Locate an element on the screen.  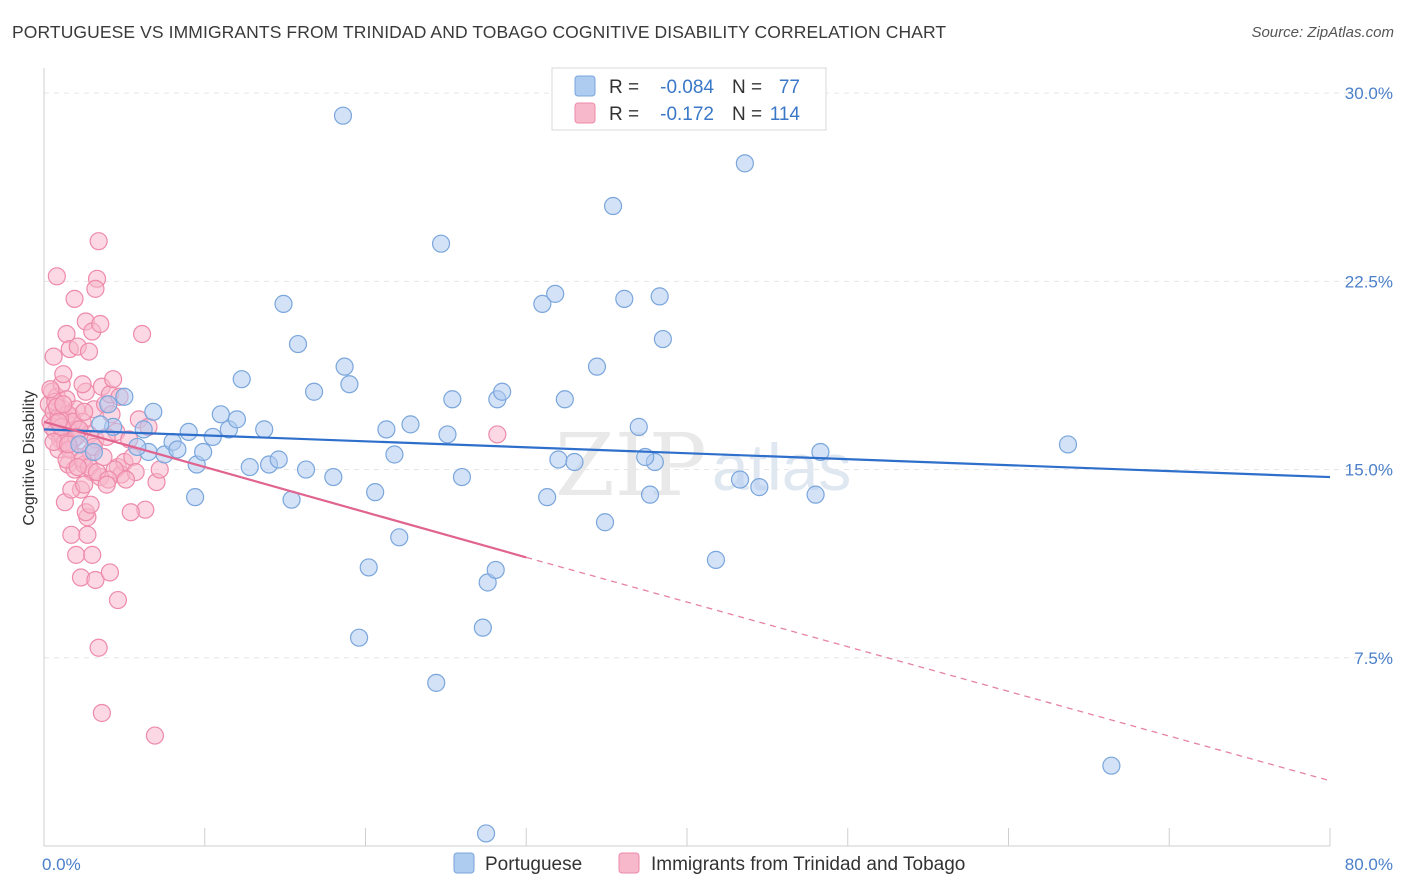
series-legend-label-portuguese: Portuguese is located at coordinates (533, 864).